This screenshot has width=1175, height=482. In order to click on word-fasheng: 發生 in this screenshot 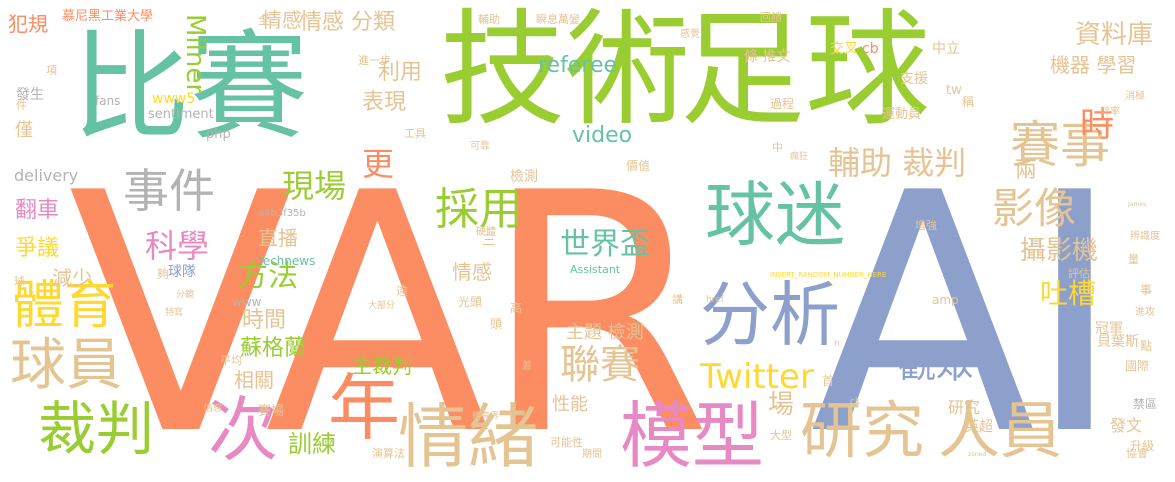, I will do `click(30, 95)`.